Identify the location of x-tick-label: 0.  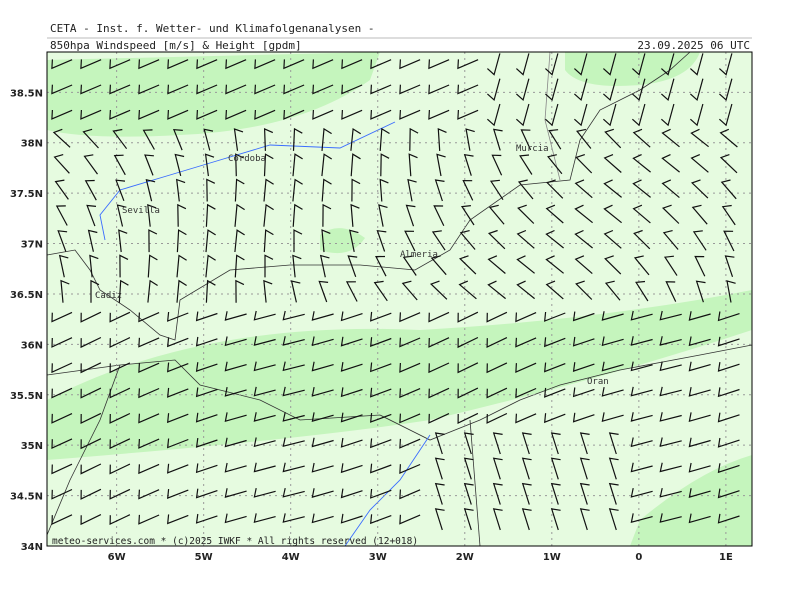
(638, 557).